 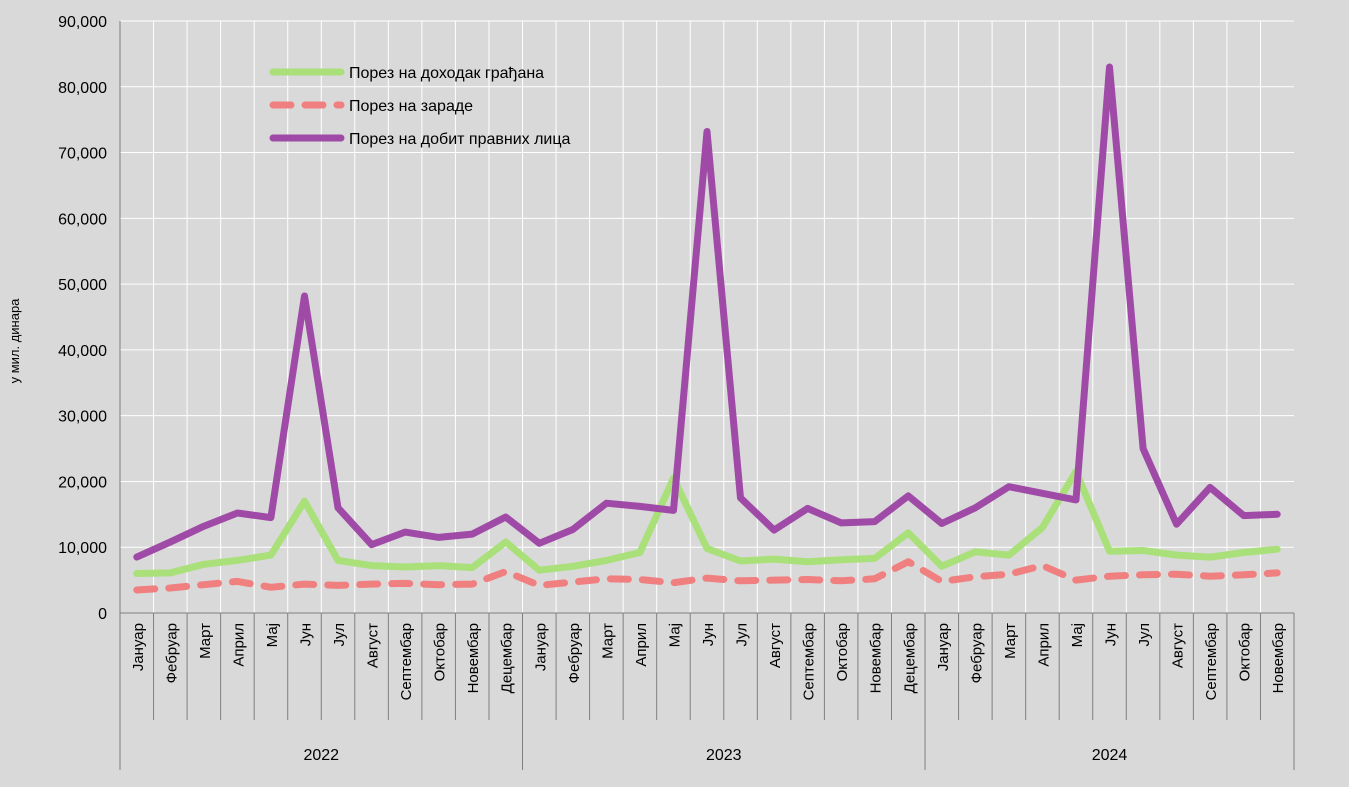 I want to click on y-tick-label: 40,000, so click(x=82, y=351).